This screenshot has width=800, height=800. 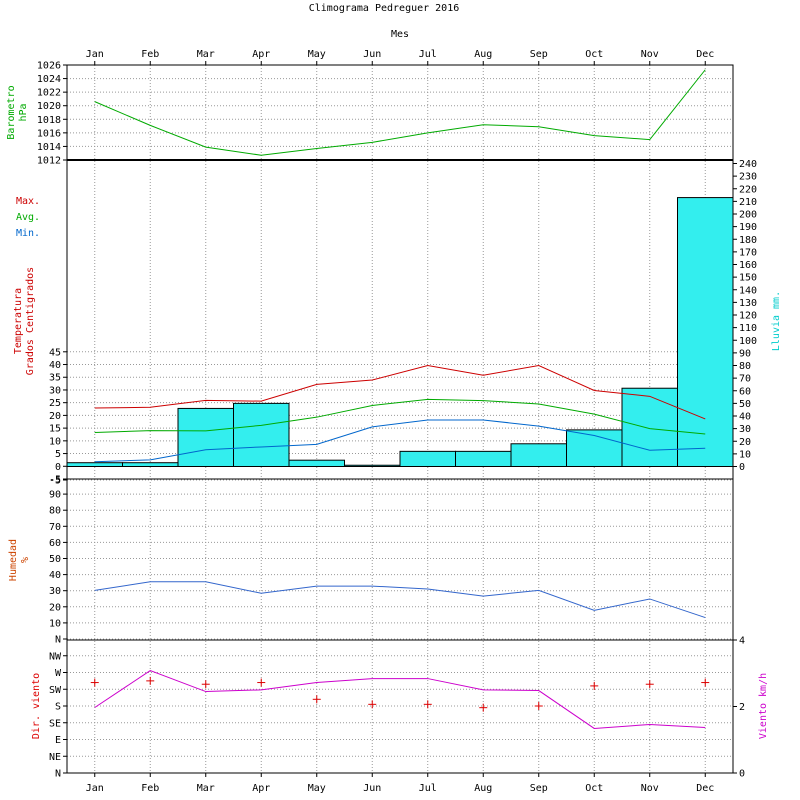 What do you see at coordinates (58, 673) in the screenshot?
I see `wind-dir-tick-label: W` at bounding box center [58, 673].